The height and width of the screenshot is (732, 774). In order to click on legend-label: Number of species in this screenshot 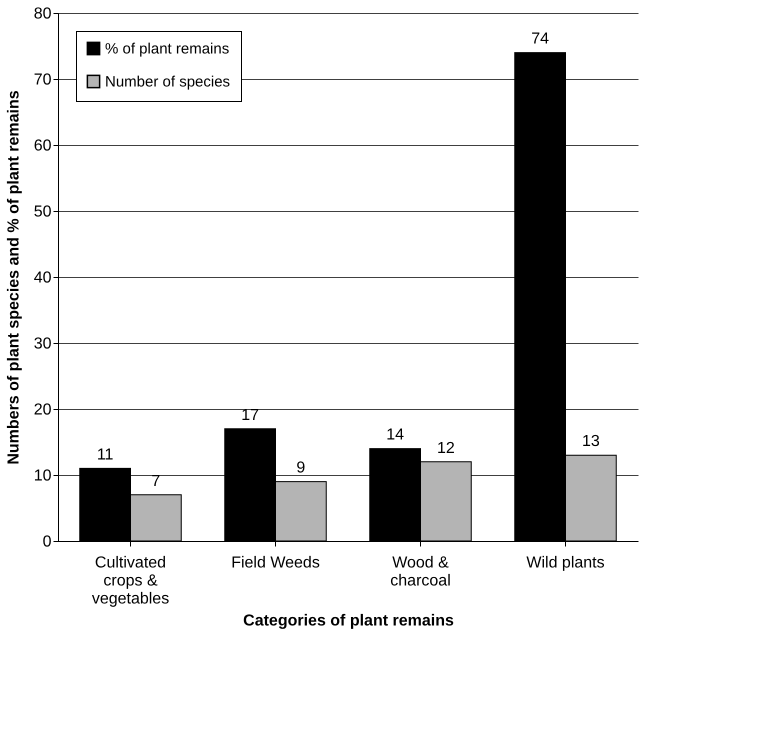, I will do `click(167, 82)`.